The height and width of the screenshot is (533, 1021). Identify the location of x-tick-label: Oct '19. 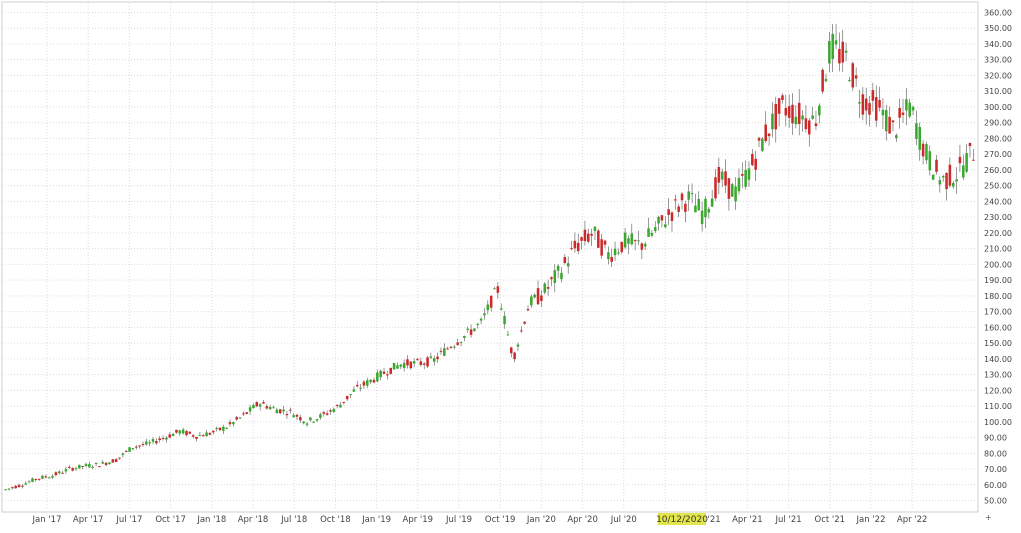
(500, 520).